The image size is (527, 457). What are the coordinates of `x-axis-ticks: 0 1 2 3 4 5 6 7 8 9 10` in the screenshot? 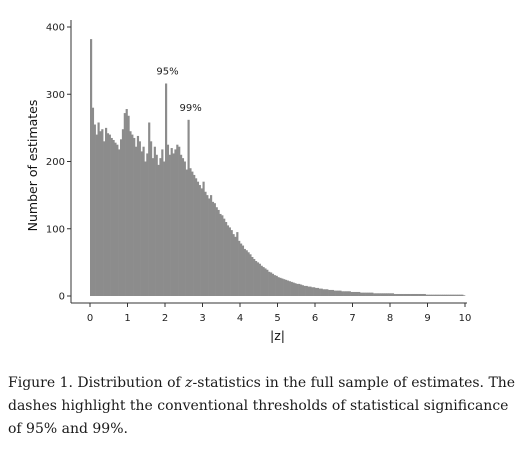 It's located at (279, 313).